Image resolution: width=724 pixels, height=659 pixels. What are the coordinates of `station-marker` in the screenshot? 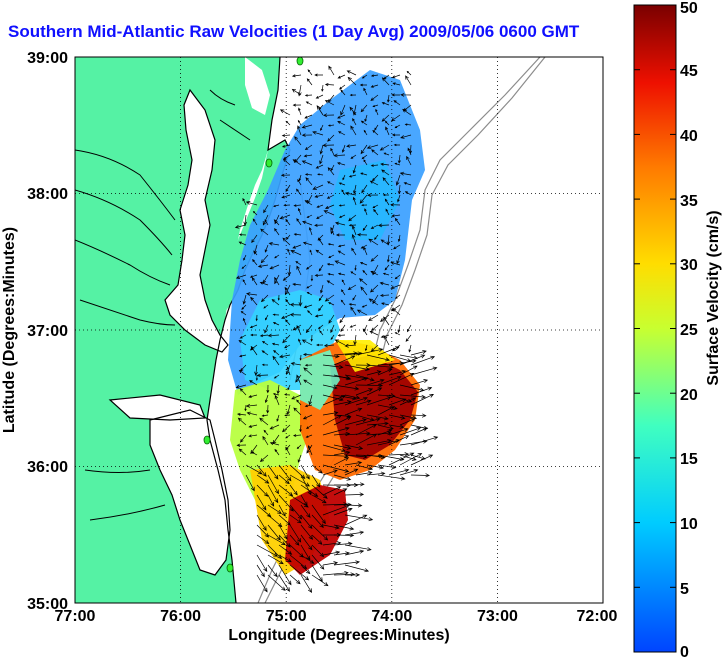 It's located at (269, 163).